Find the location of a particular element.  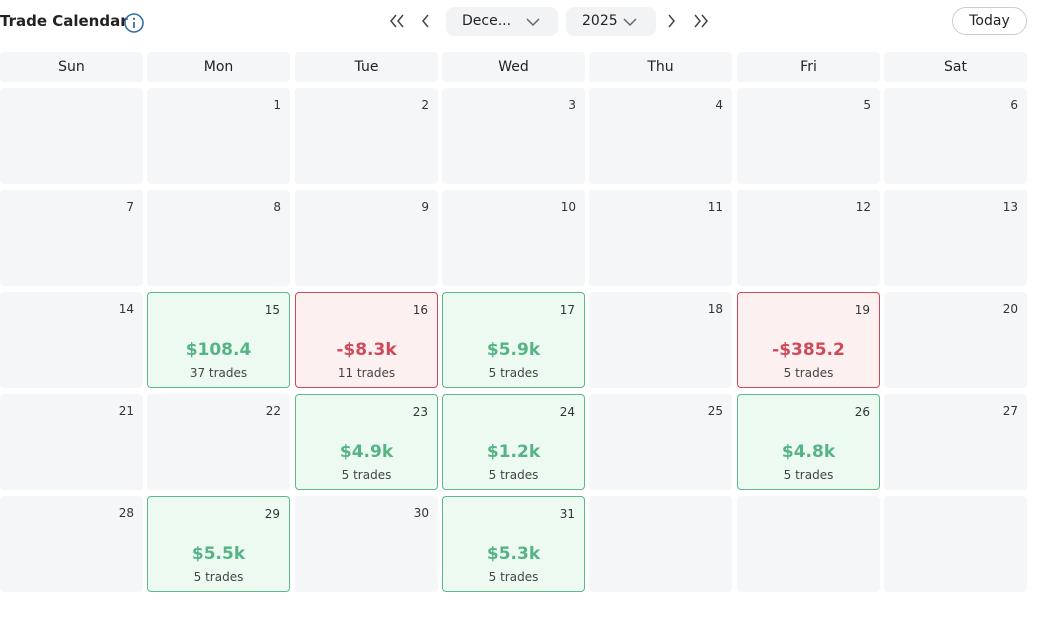

year-dropdown: 2025 is located at coordinates (611, 21).